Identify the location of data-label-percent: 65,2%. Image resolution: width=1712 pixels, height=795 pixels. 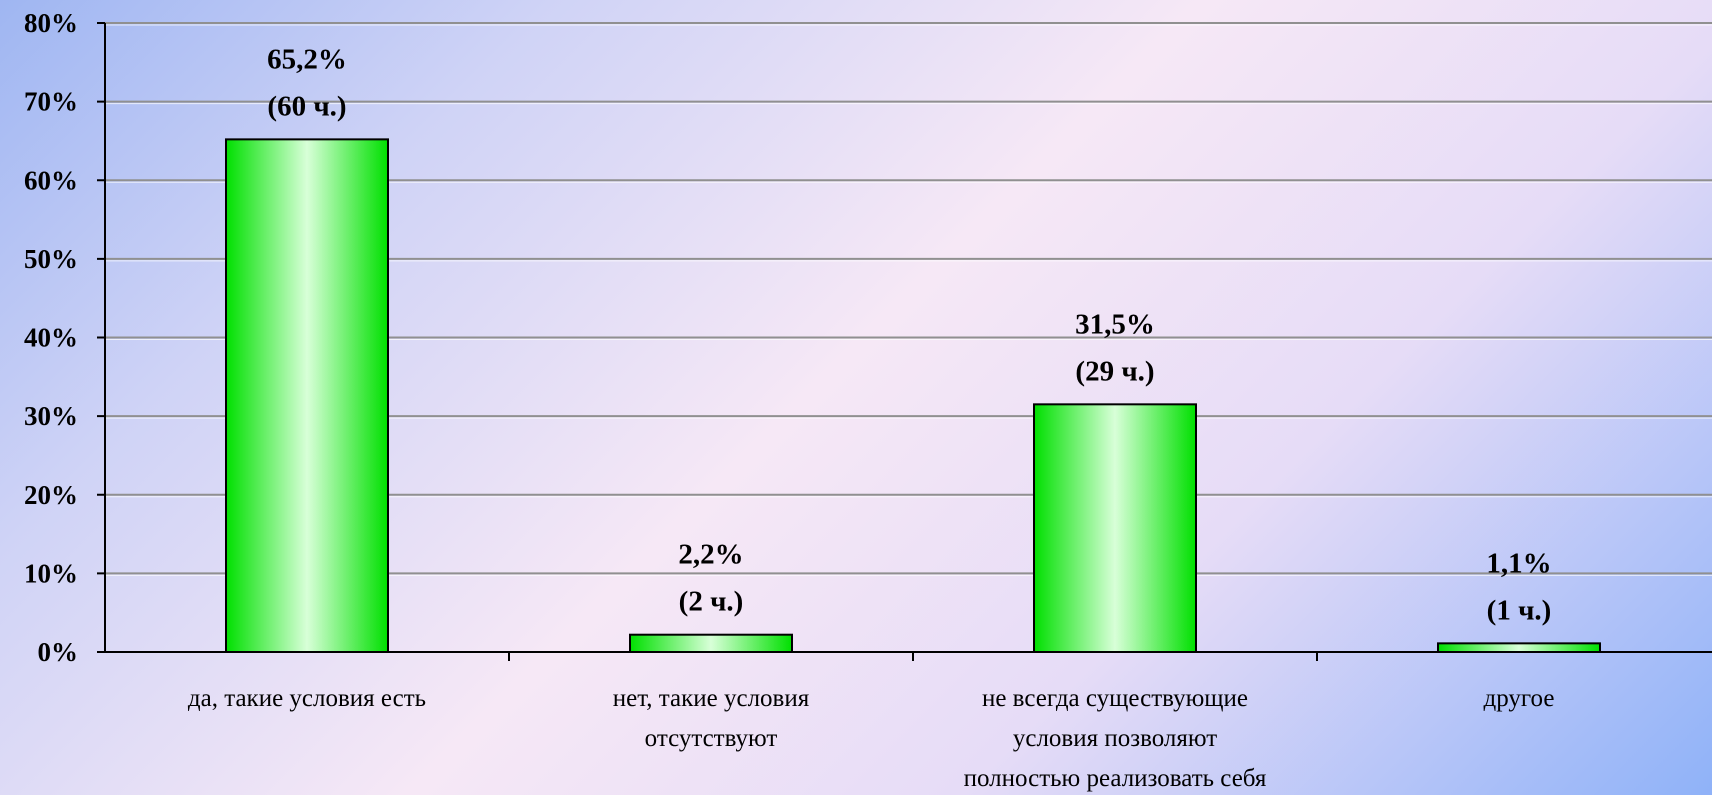
(307, 59).